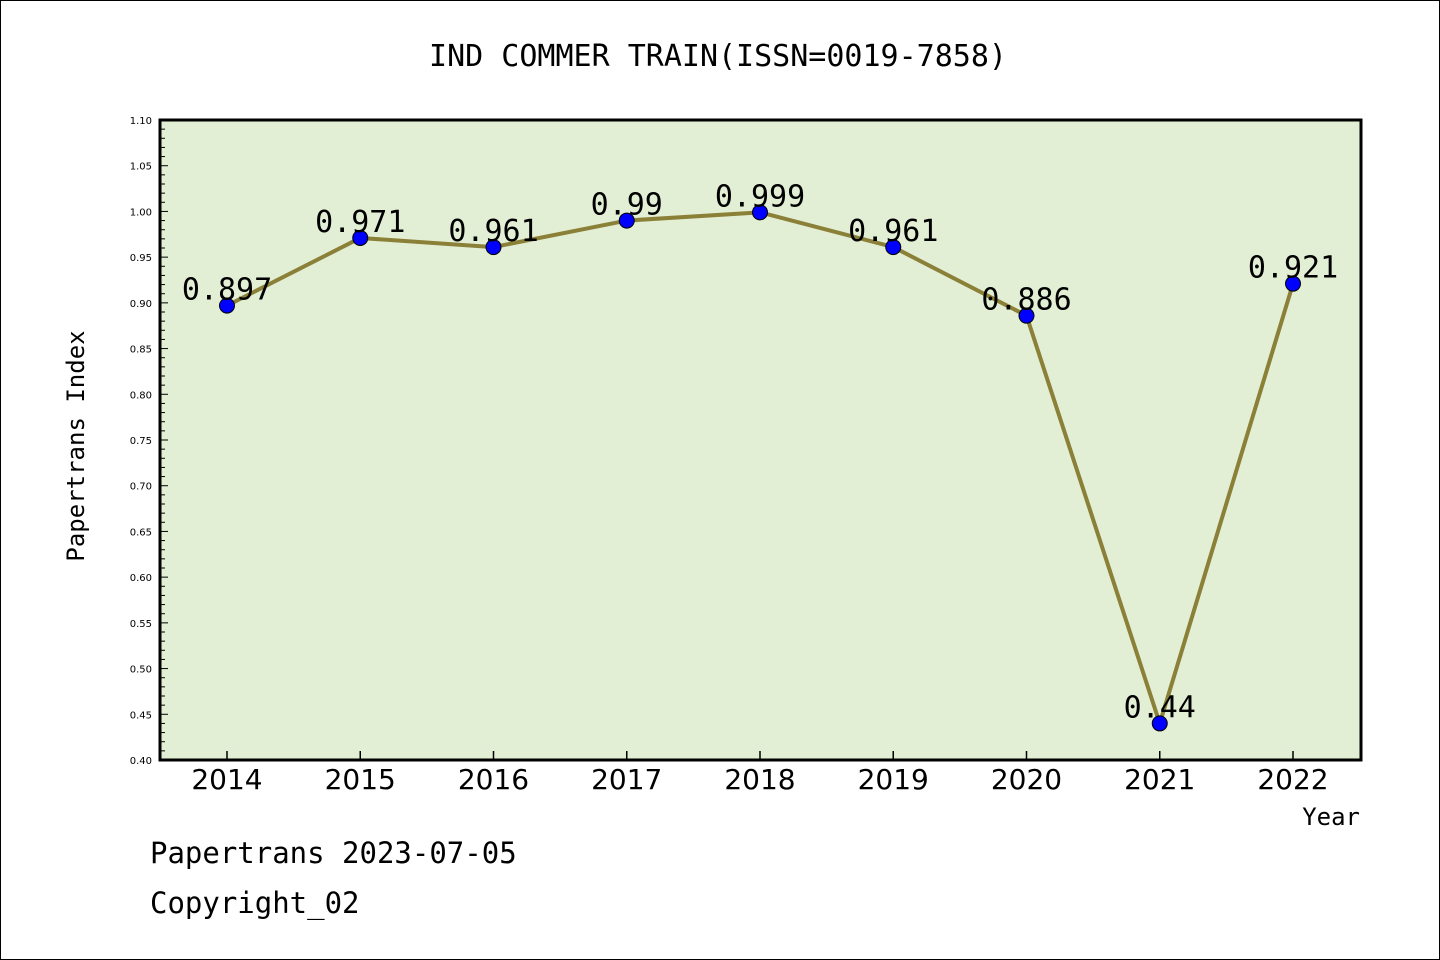 Image resolution: width=1440 pixels, height=960 pixels. Describe the element at coordinates (141, 487) in the screenshot. I see `y-tick-label: 0.70` at that location.